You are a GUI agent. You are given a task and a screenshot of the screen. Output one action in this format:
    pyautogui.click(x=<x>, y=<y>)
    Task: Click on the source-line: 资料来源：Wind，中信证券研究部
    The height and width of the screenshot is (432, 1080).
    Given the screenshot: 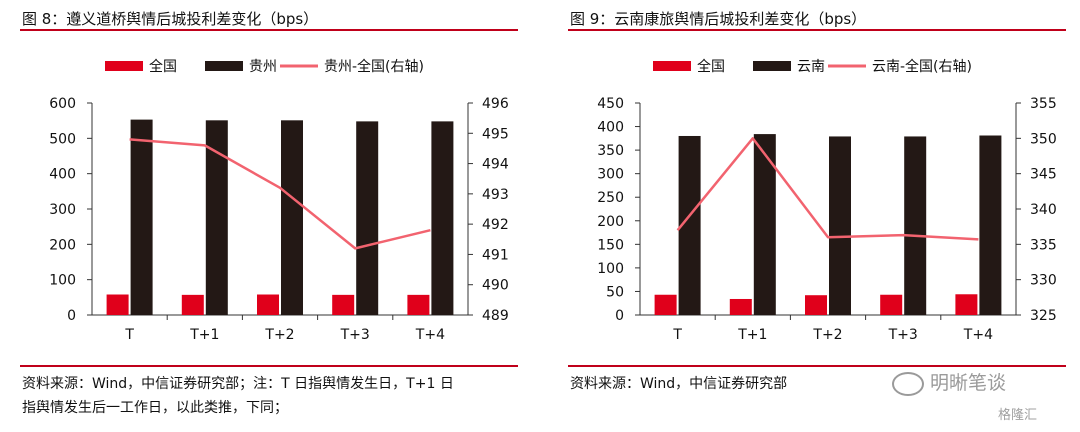 What is the action you would take?
    pyautogui.click(x=679, y=384)
    